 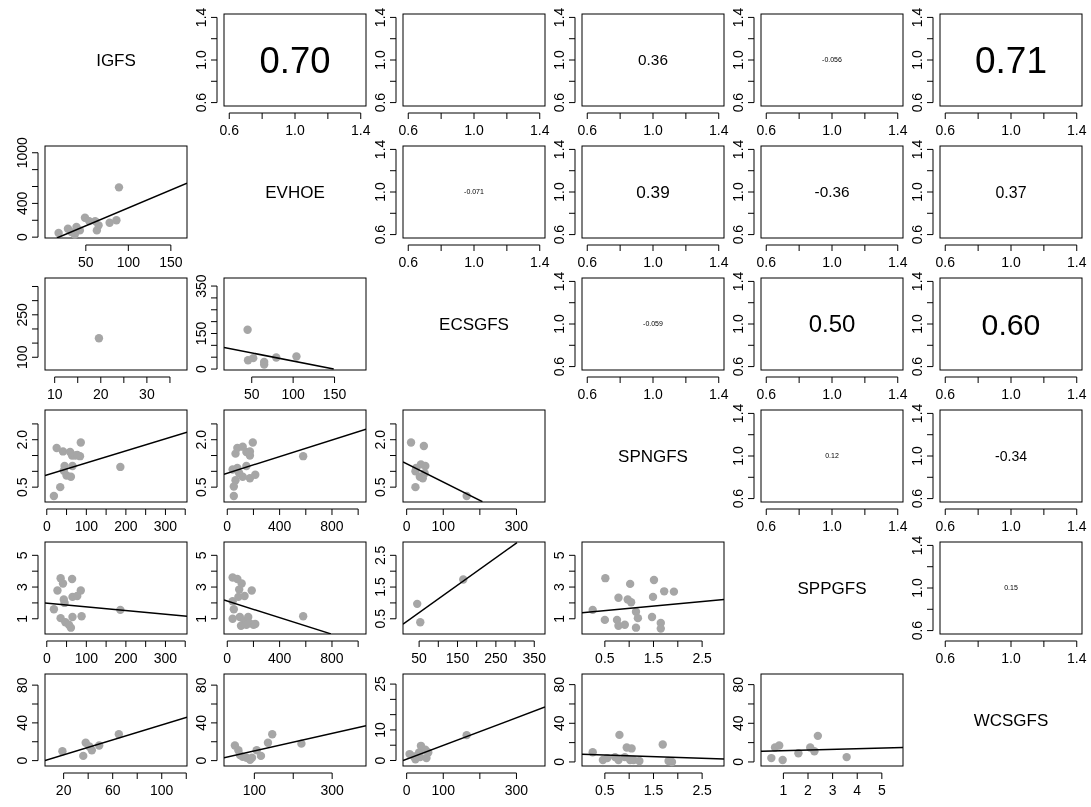 I want to click on y-tick-label: 1, so click(x=201, y=618).